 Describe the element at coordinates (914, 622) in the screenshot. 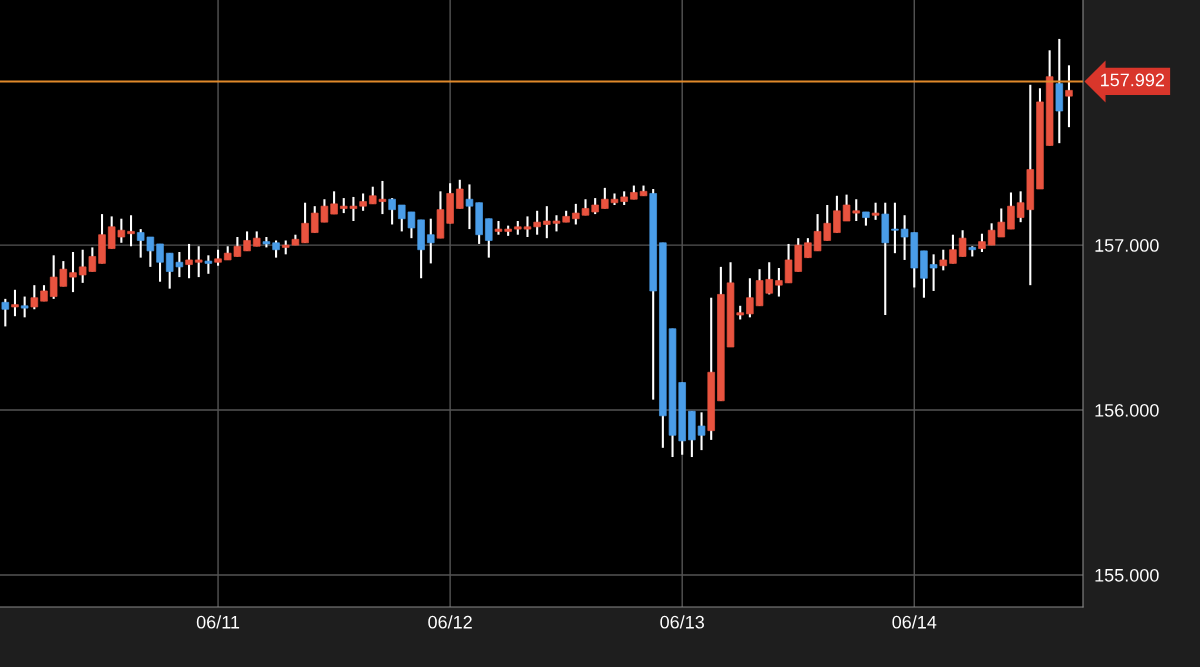

I see `x-tick-label: 06/14` at that location.